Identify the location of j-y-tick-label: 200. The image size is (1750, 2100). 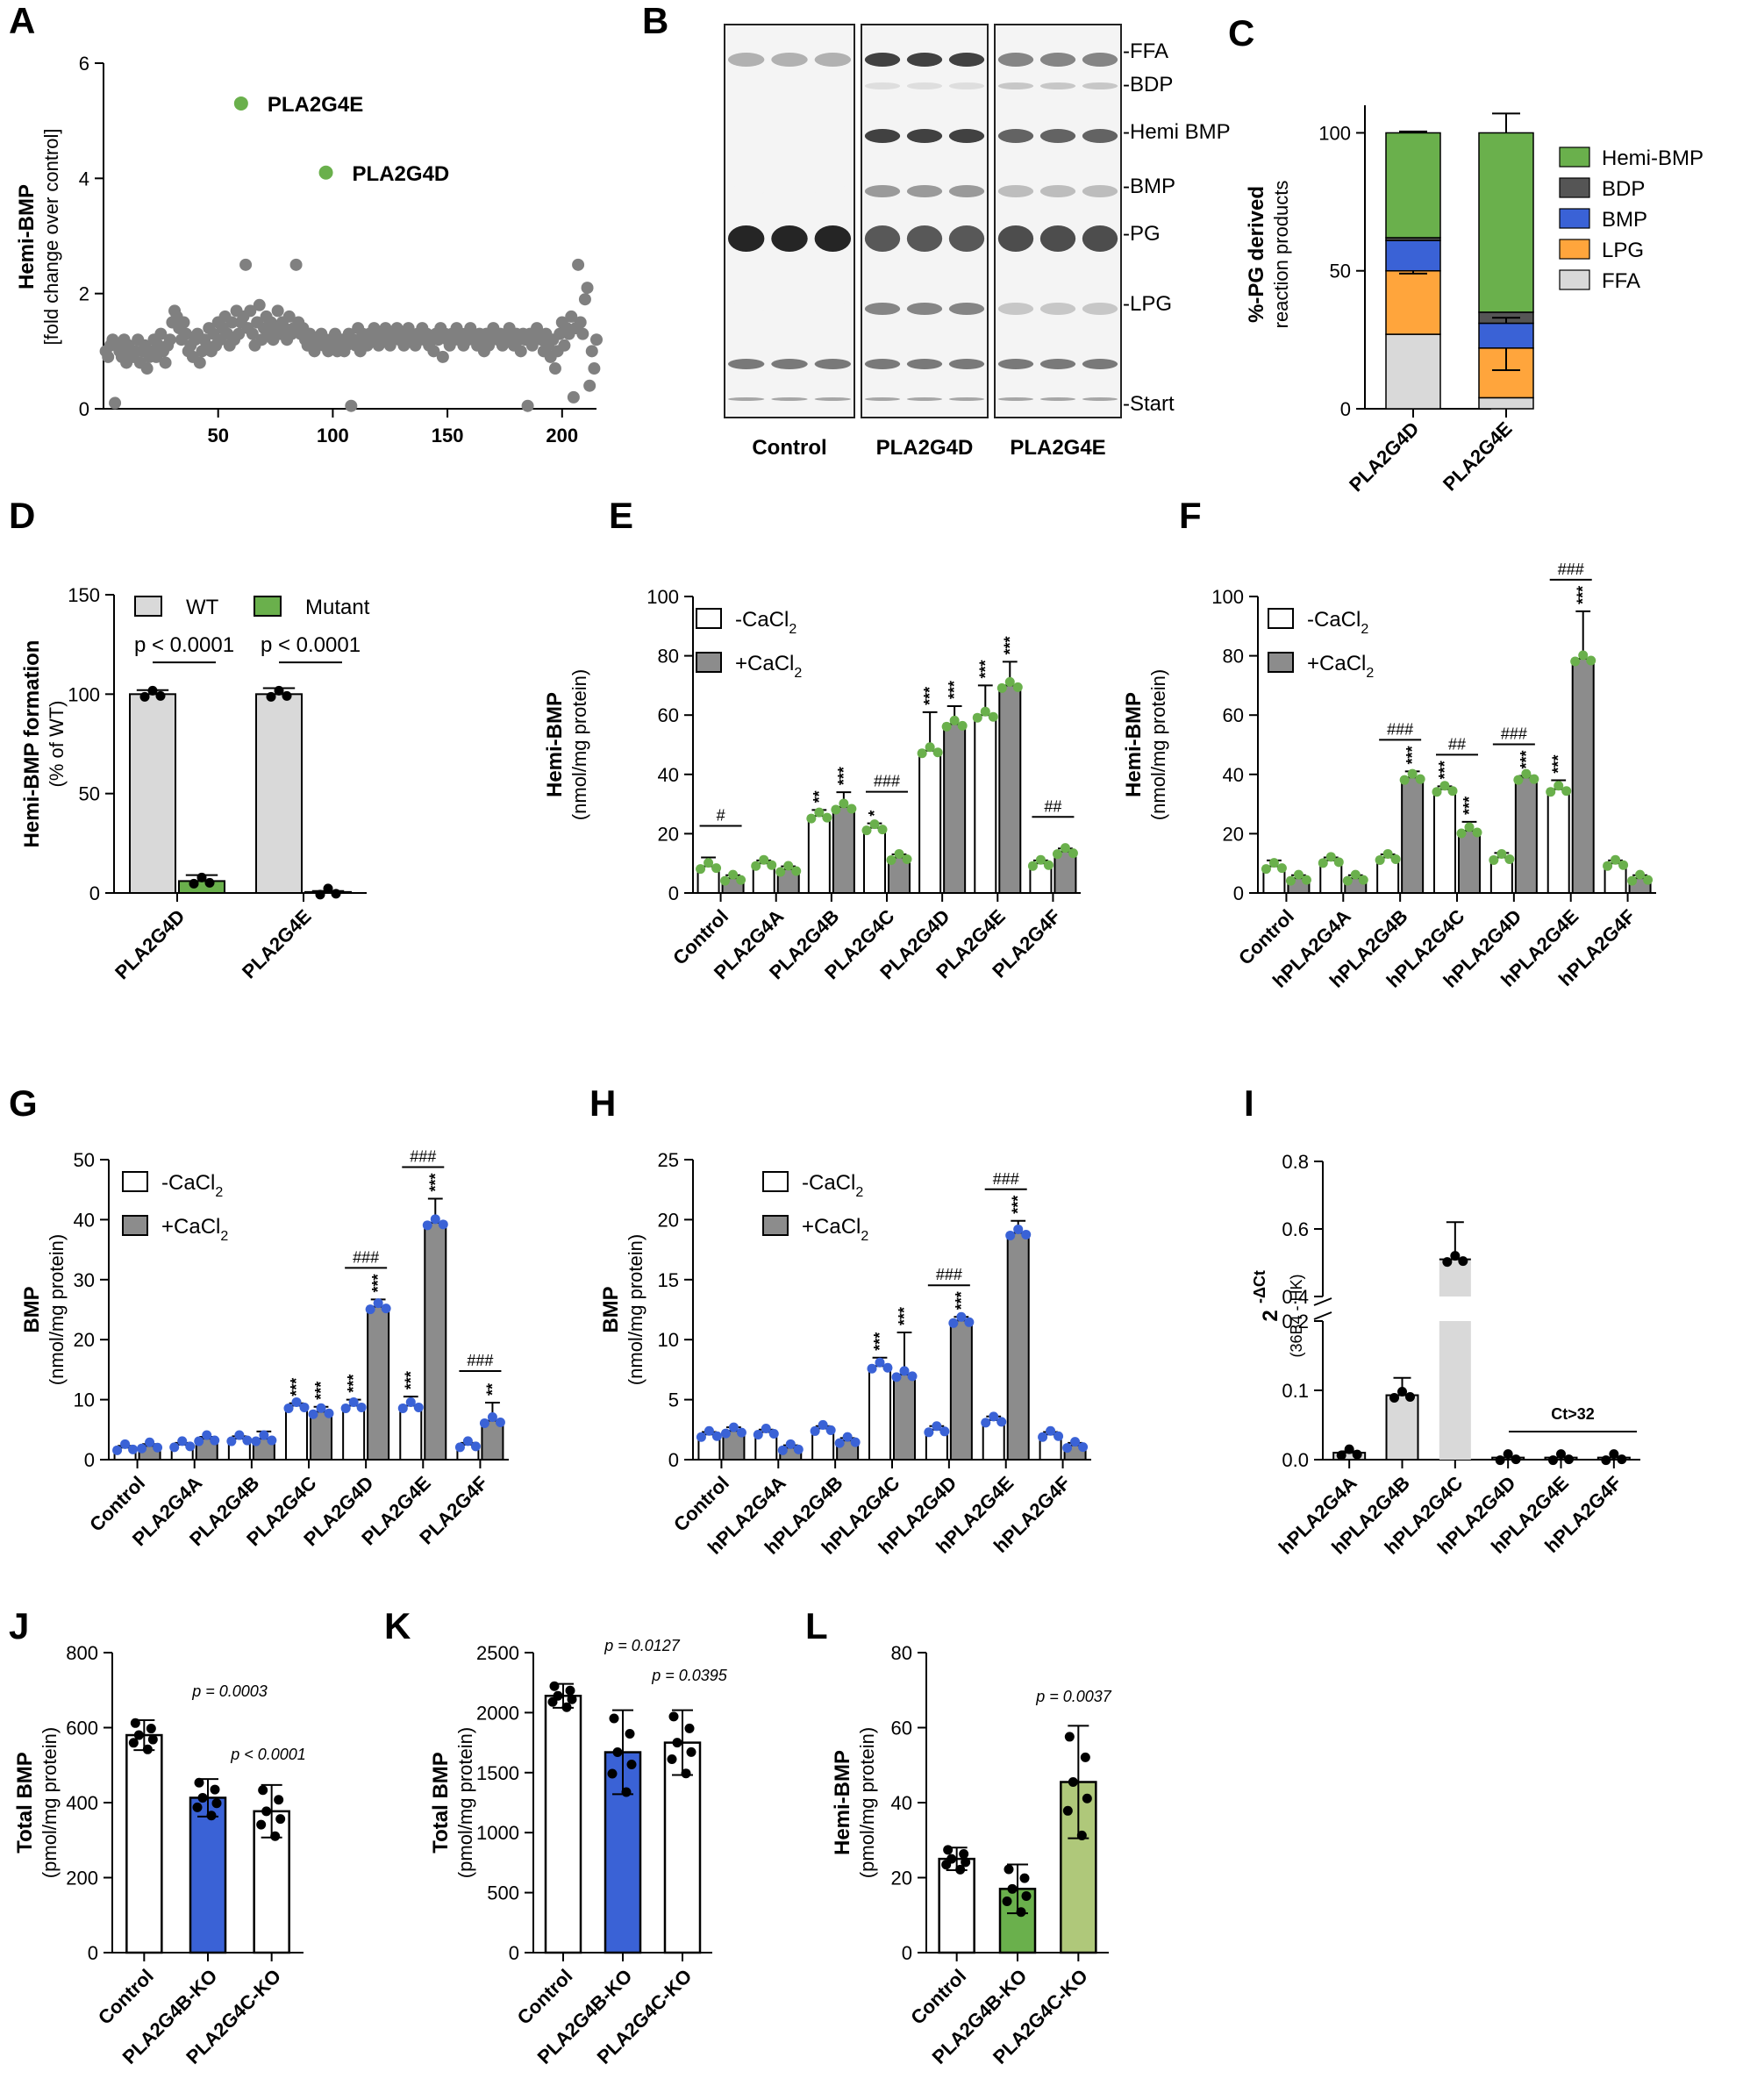
(82, 1878).